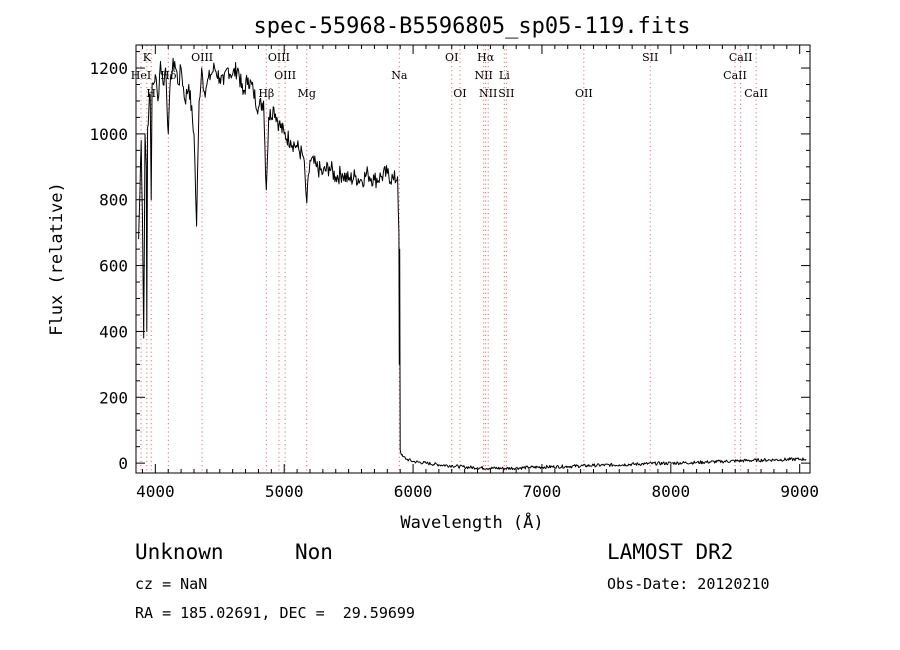 This screenshot has width=900, height=650. I want to click on marker-label-18: SII, so click(650, 57).